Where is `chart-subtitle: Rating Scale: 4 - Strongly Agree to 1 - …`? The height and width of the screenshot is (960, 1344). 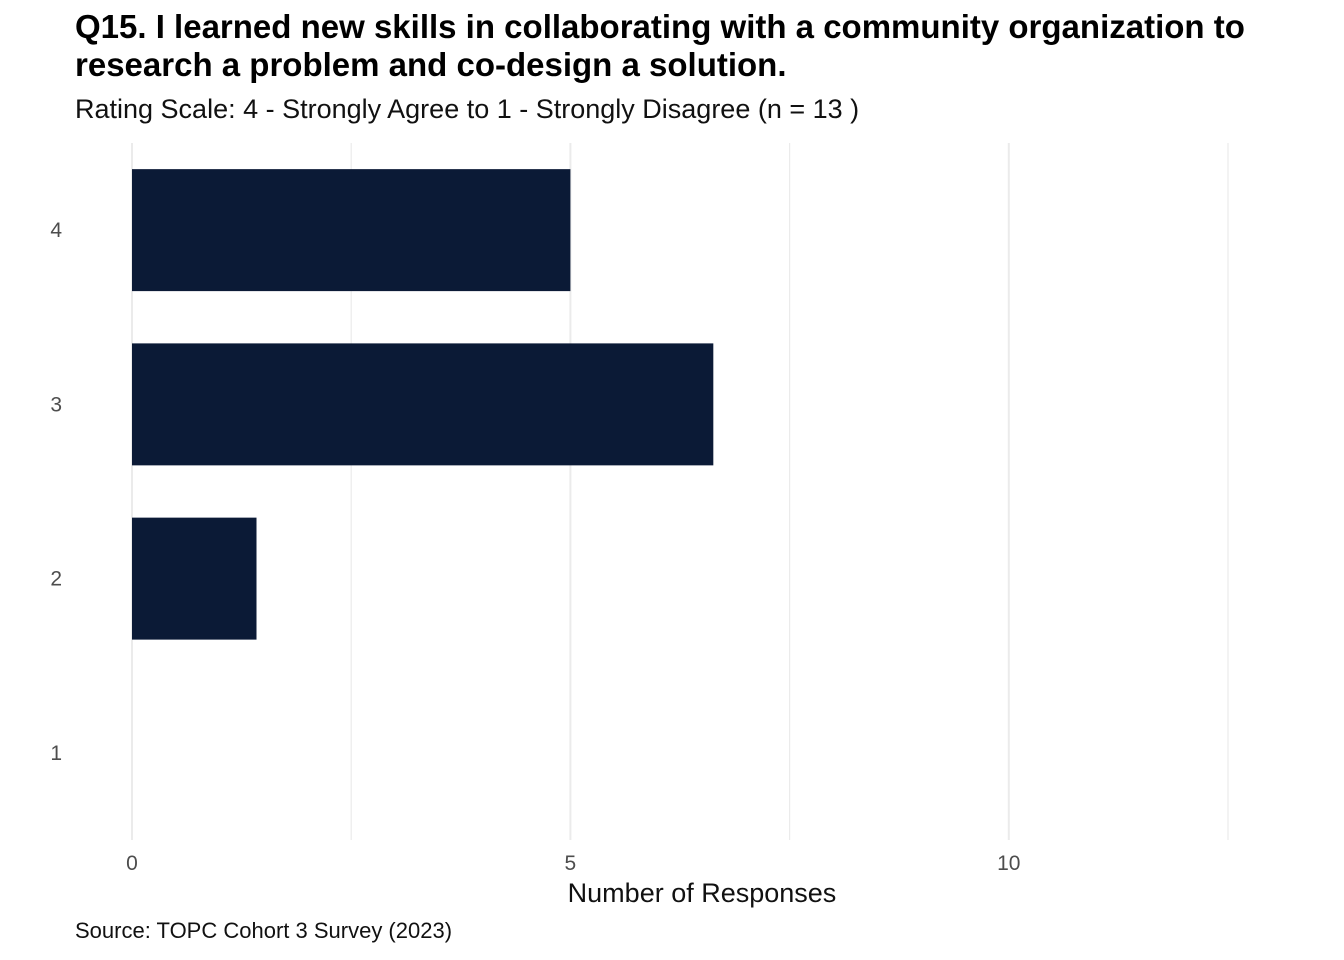
chart-subtitle: Rating Scale: 4 - Strongly Agree to 1 - … is located at coordinates (467, 109).